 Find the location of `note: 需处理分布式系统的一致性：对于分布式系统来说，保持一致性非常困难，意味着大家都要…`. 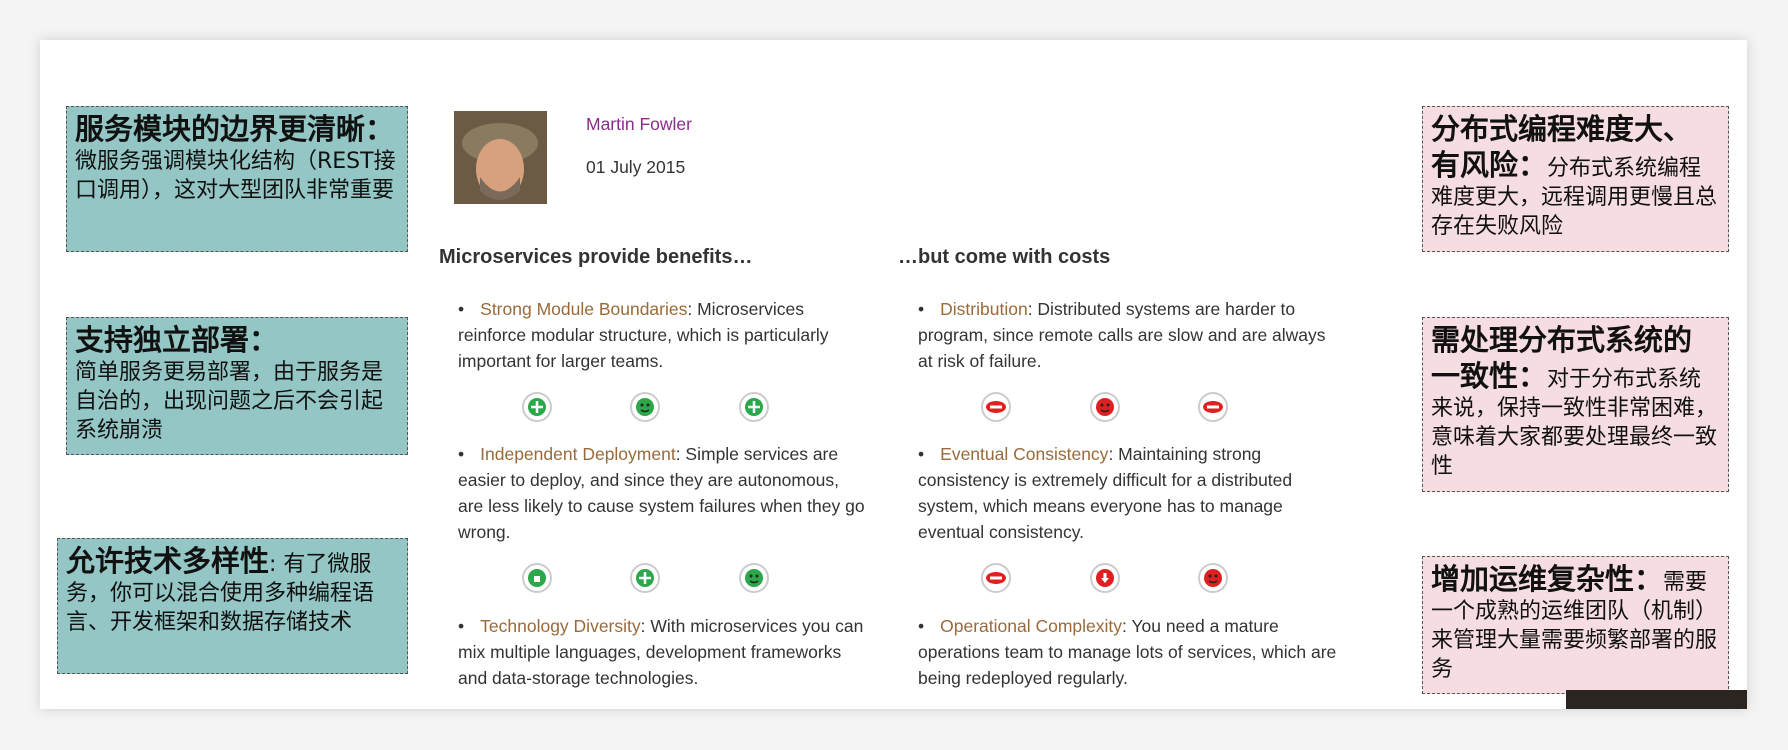

note: 需处理分布式系统的一致性：对于分布式系统来说，保持一致性非常困难，意味着大家都要… is located at coordinates (1575, 404).